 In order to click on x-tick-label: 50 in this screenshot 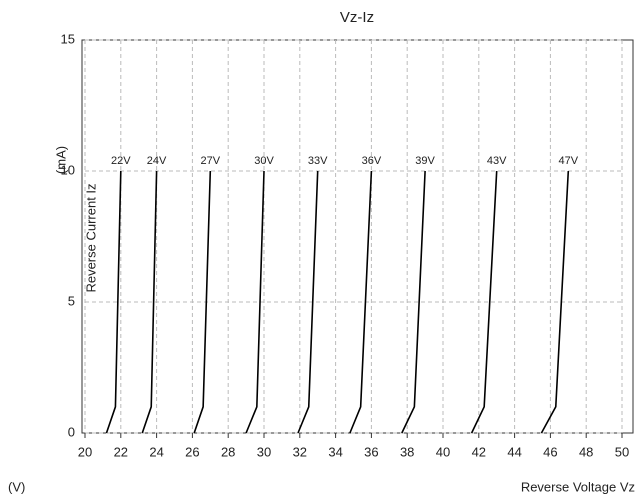, I will do `click(622, 451)`.